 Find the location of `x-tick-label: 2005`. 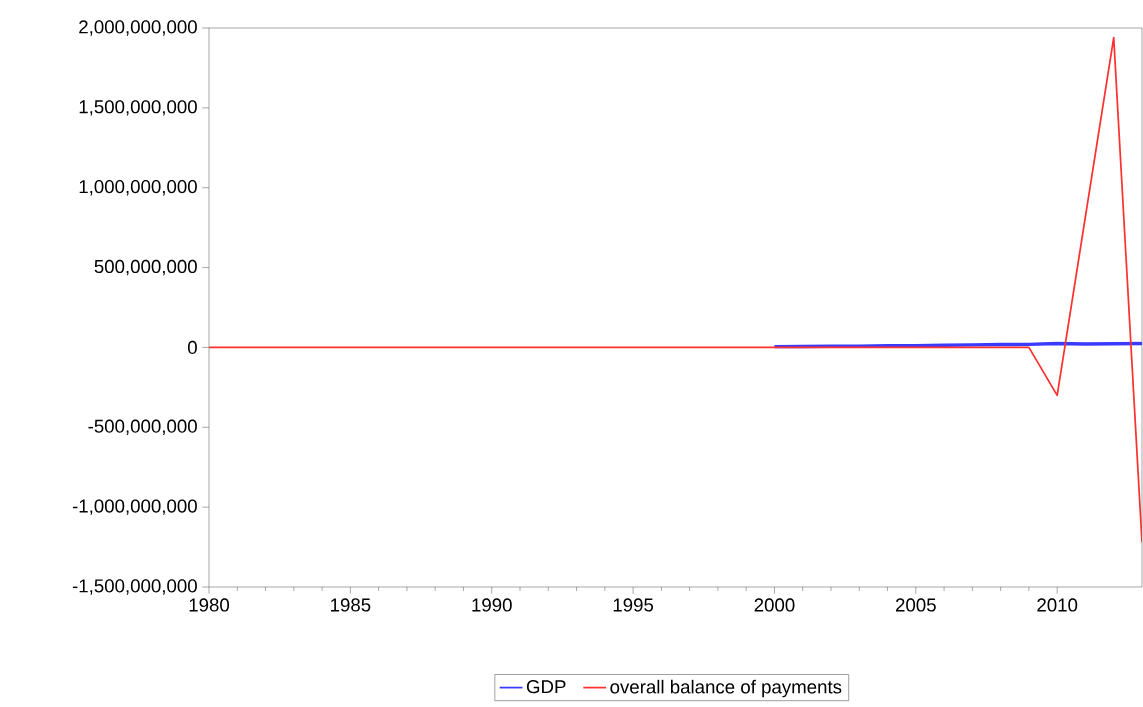

x-tick-label: 2005 is located at coordinates (915, 605).